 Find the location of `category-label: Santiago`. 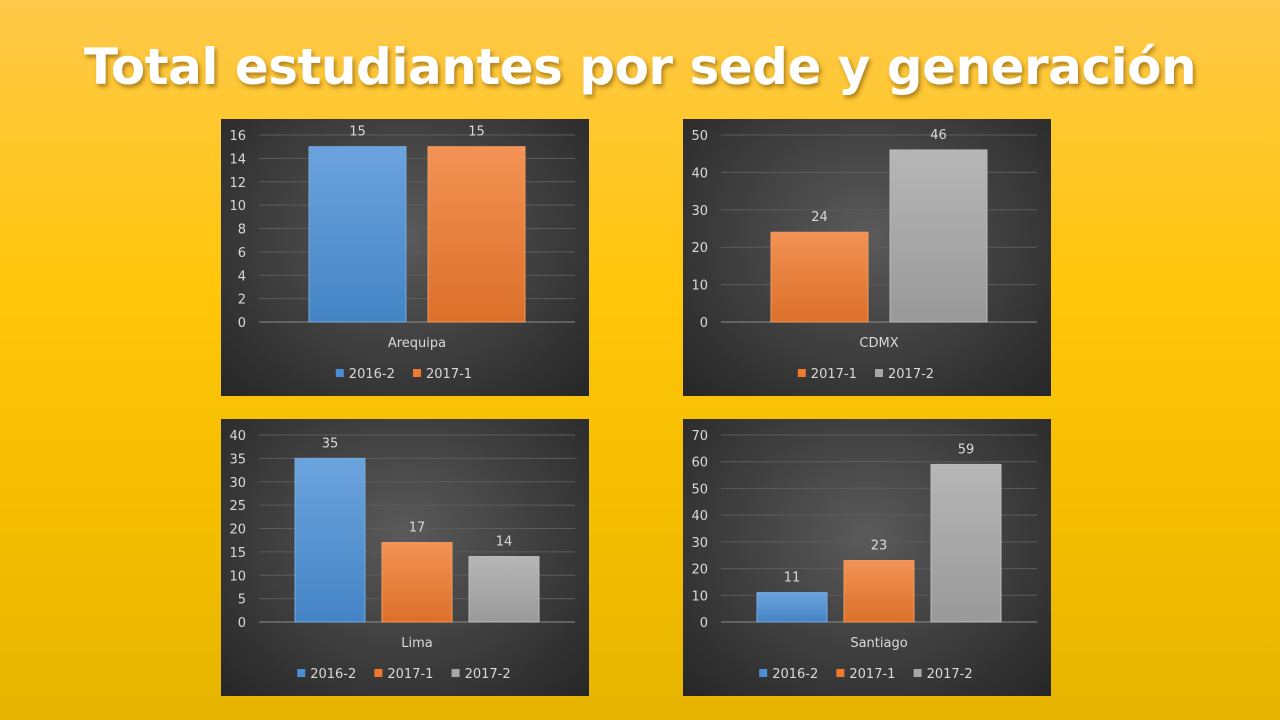

category-label: Santiago is located at coordinates (878, 643).